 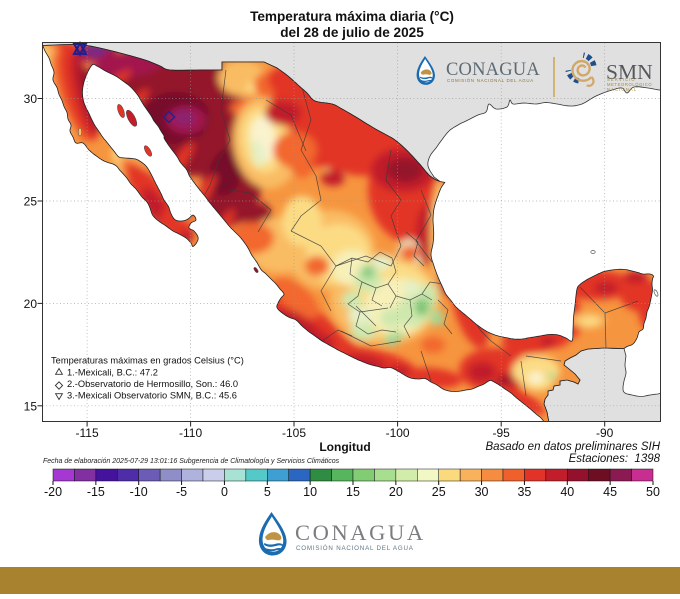 I want to click on svg-text: -100, so click(x=398, y=433).